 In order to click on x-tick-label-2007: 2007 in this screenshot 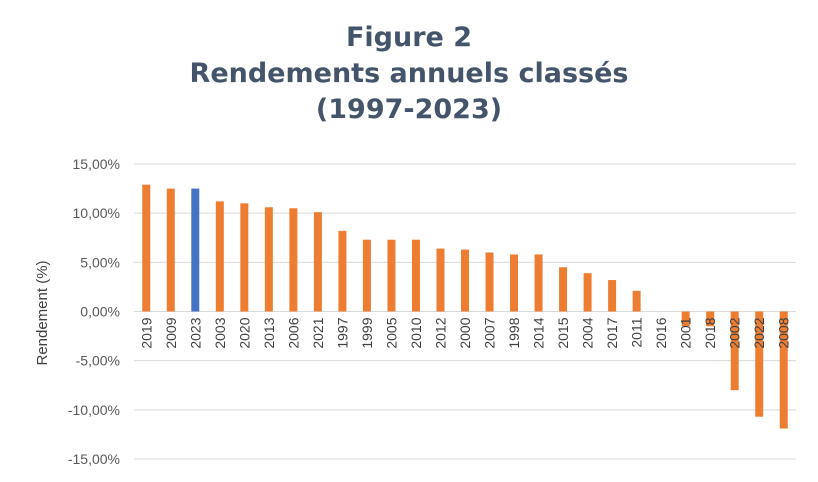, I will do `click(490, 332)`.